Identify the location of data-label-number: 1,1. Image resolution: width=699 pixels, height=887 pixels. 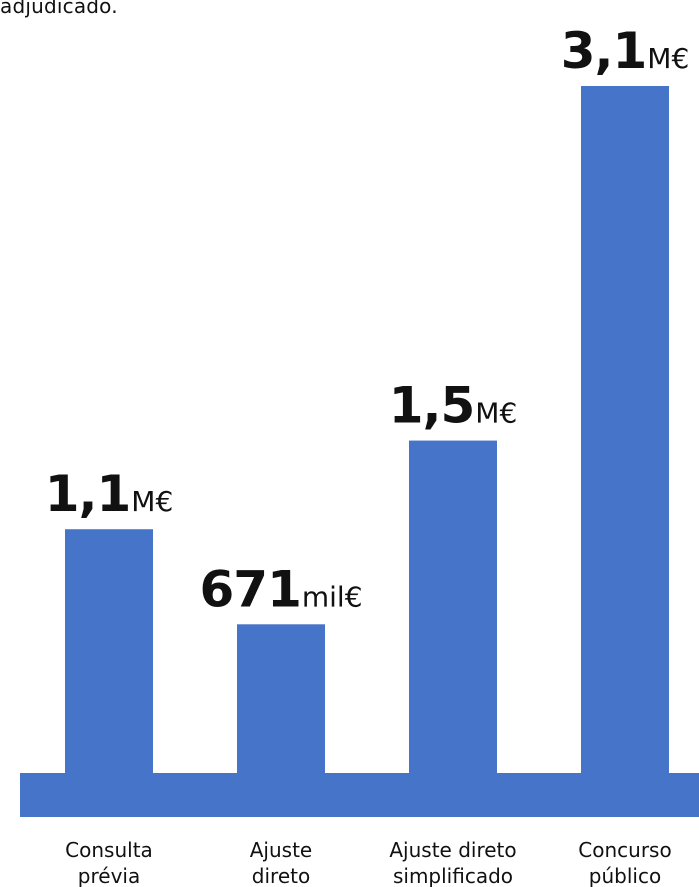
(88, 494).